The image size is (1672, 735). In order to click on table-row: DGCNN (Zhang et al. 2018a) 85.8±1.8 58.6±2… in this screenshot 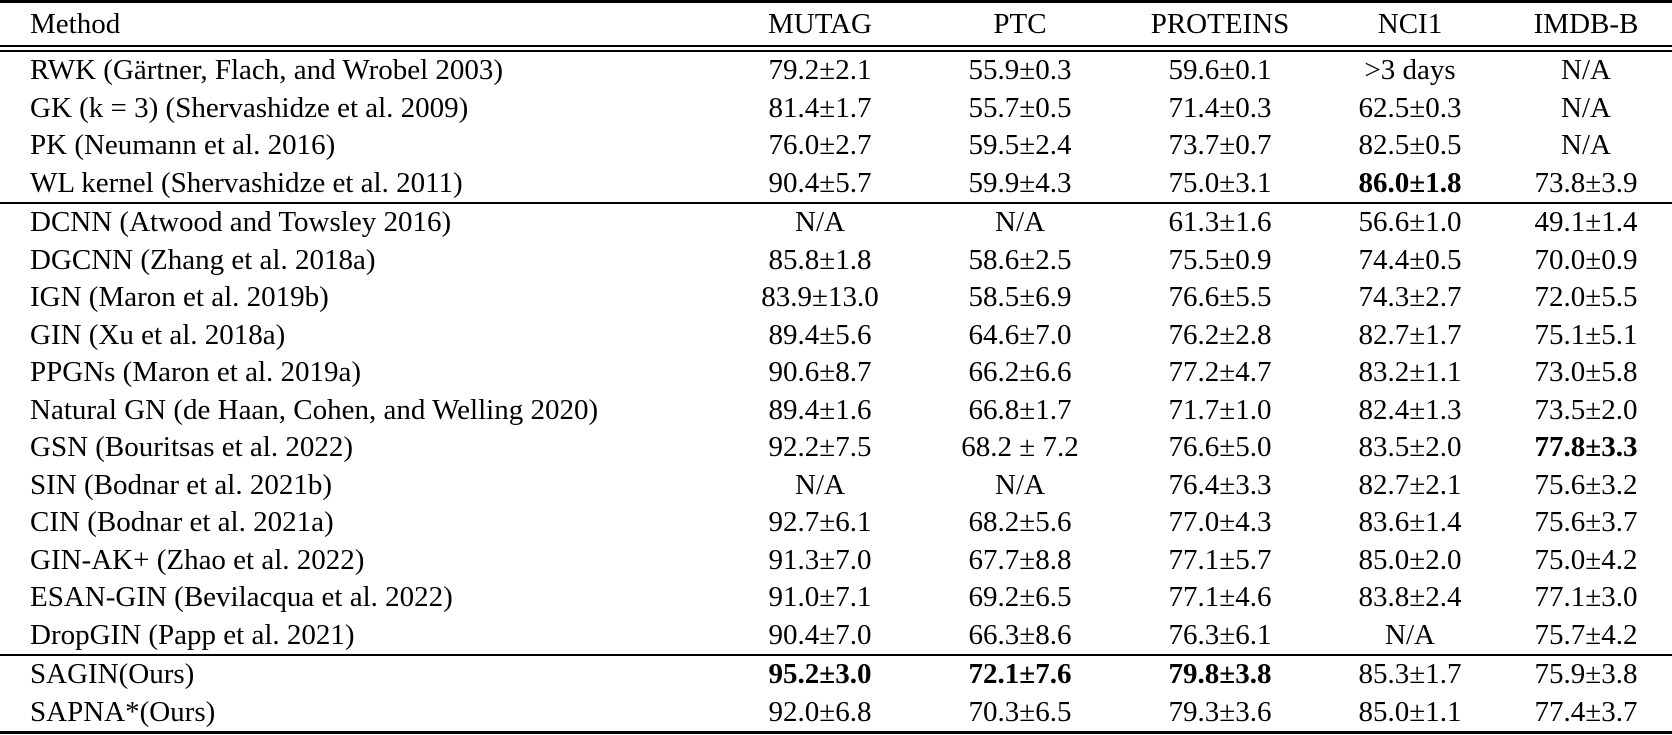, I will do `click(836, 261)`.